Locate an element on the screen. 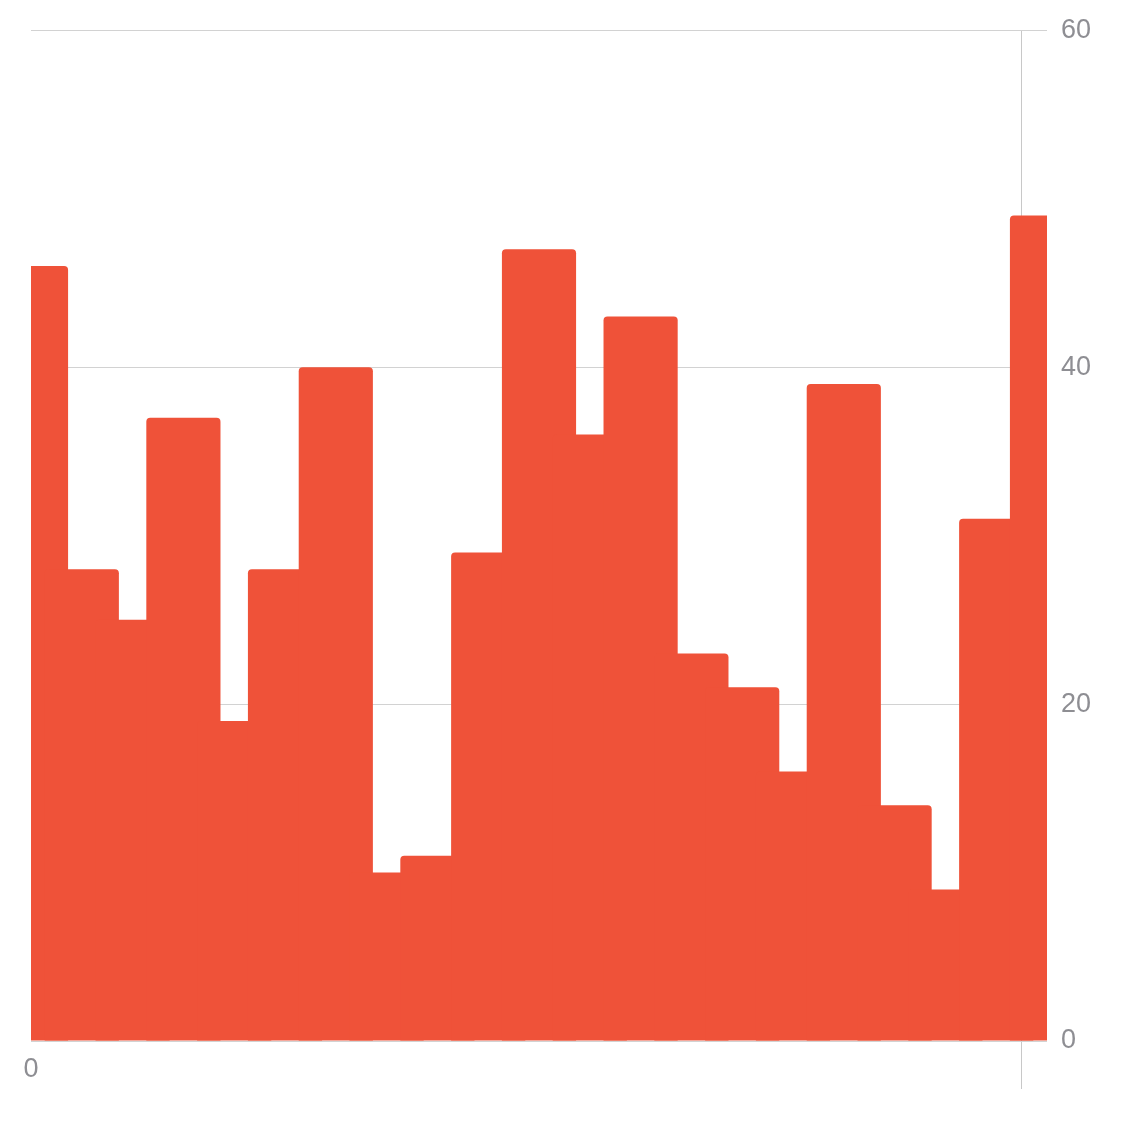  y-tick-label: 60 is located at coordinates (1076, 28).